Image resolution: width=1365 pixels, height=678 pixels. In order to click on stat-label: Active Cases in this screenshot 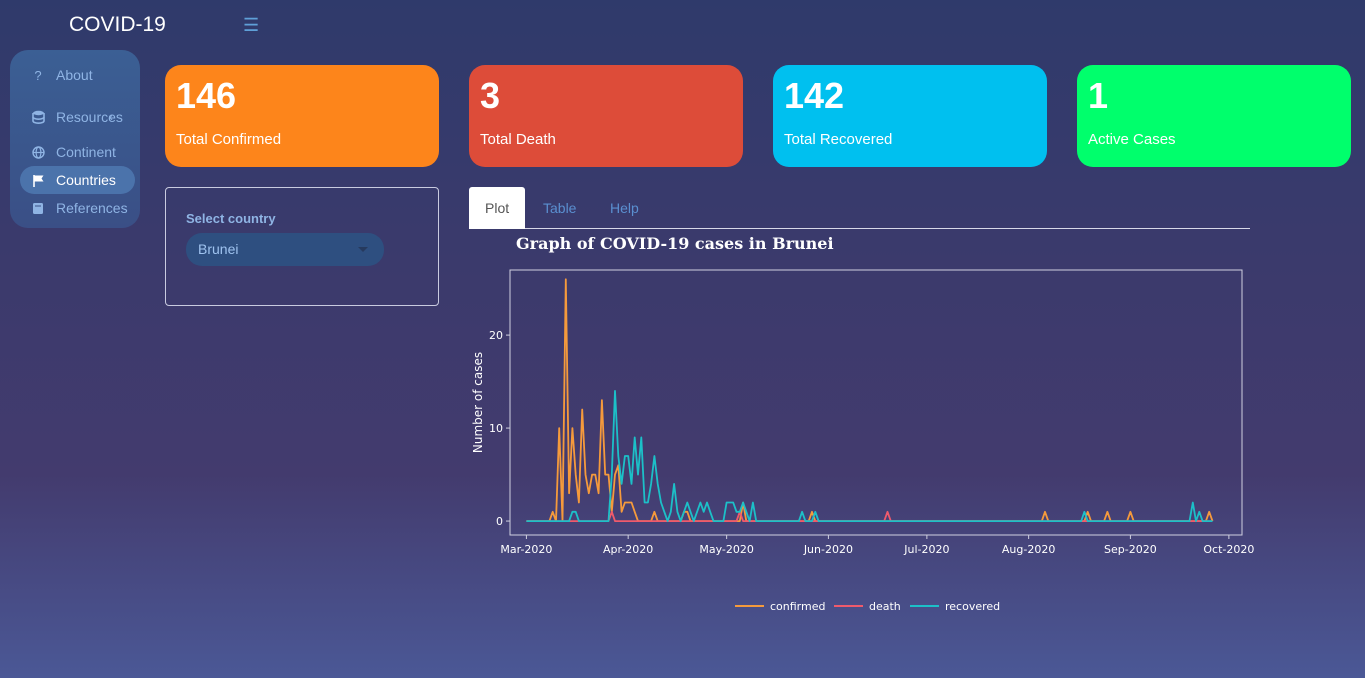, I will do `click(1132, 139)`.